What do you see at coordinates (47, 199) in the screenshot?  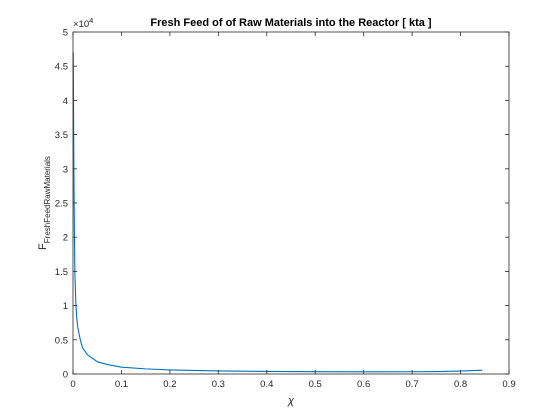 I see `y-axis-label-subscript: FreshFeedRawMaterials` at bounding box center [47, 199].